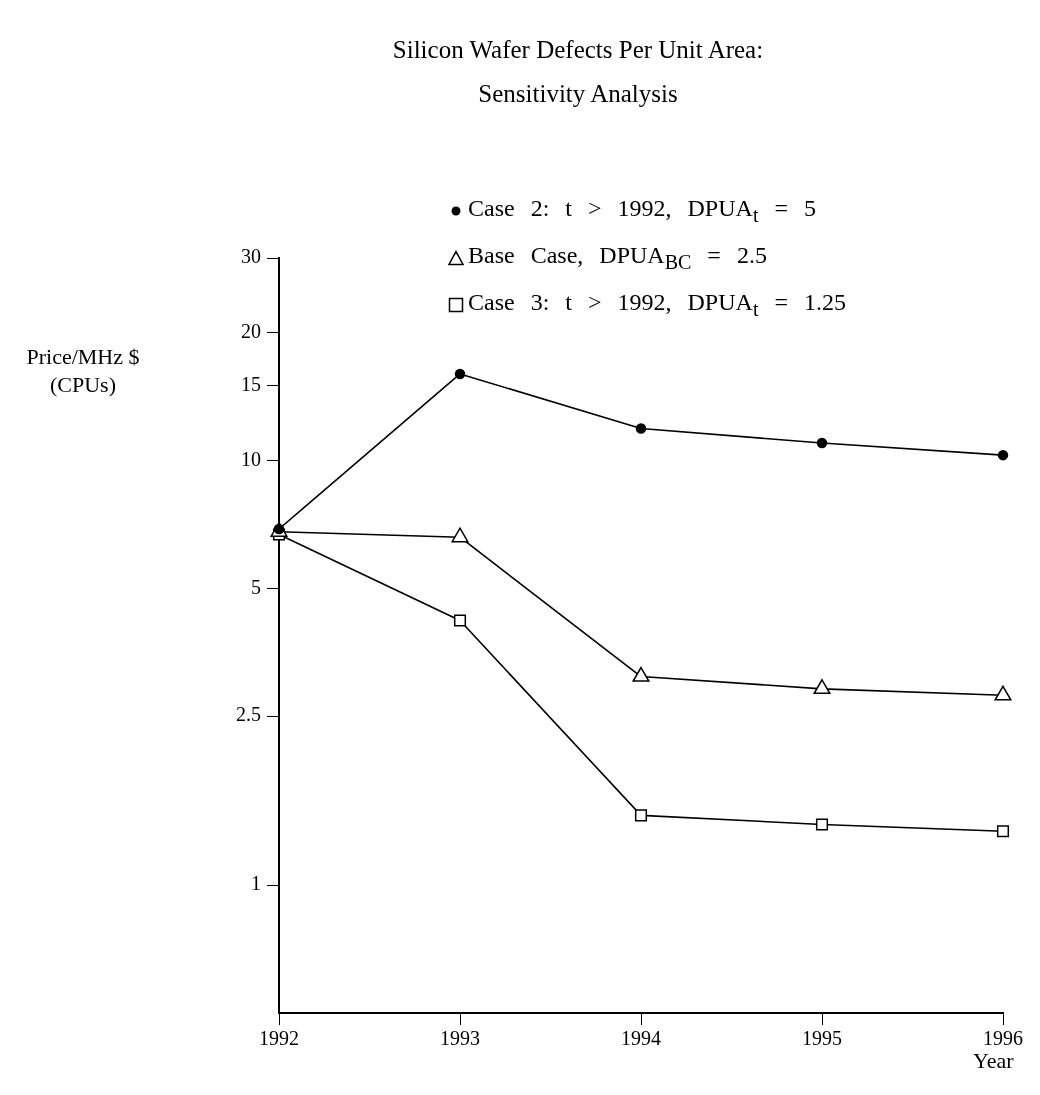 This screenshot has height=1095, width=1040. I want to click on chart-subtitle: Sensitivity Analysis, so click(578, 94).